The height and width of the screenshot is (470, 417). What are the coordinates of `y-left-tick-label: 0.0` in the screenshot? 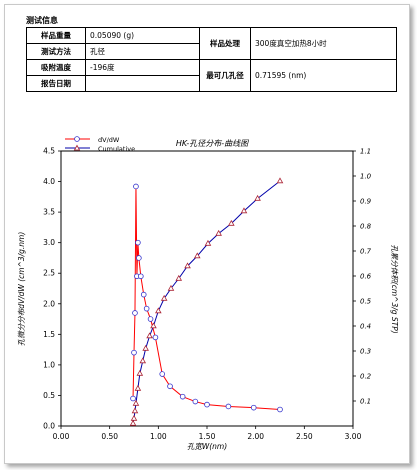 It's located at (49, 426).